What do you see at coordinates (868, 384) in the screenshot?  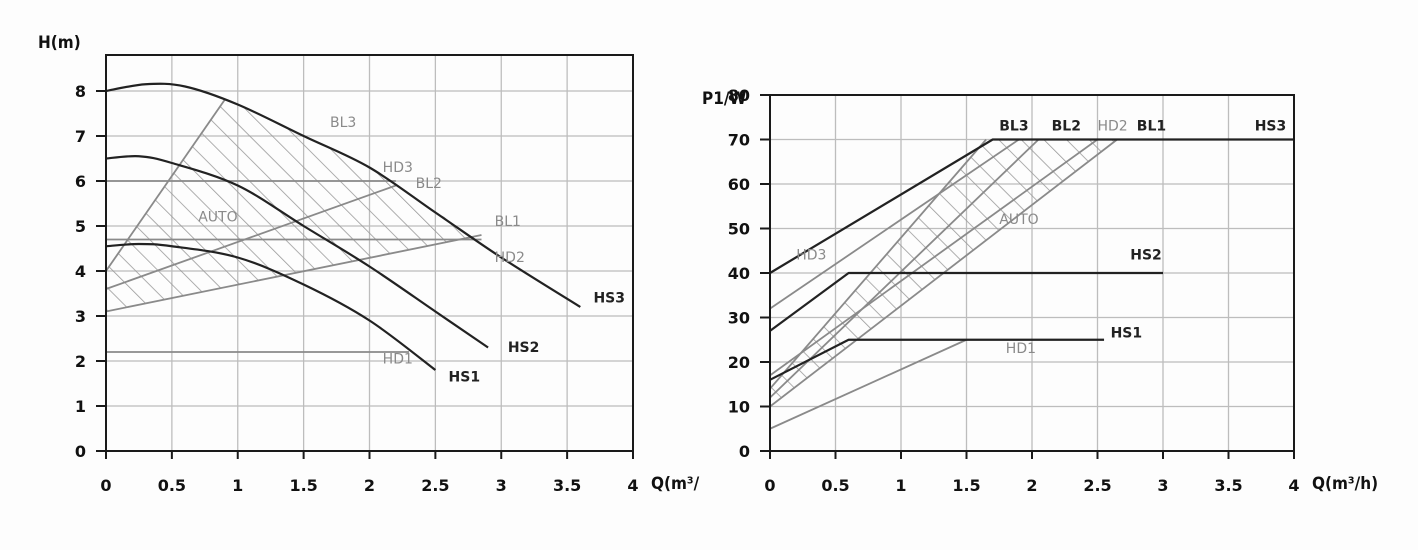 I see `series-line-hd1` at bounding box center [868, 384].